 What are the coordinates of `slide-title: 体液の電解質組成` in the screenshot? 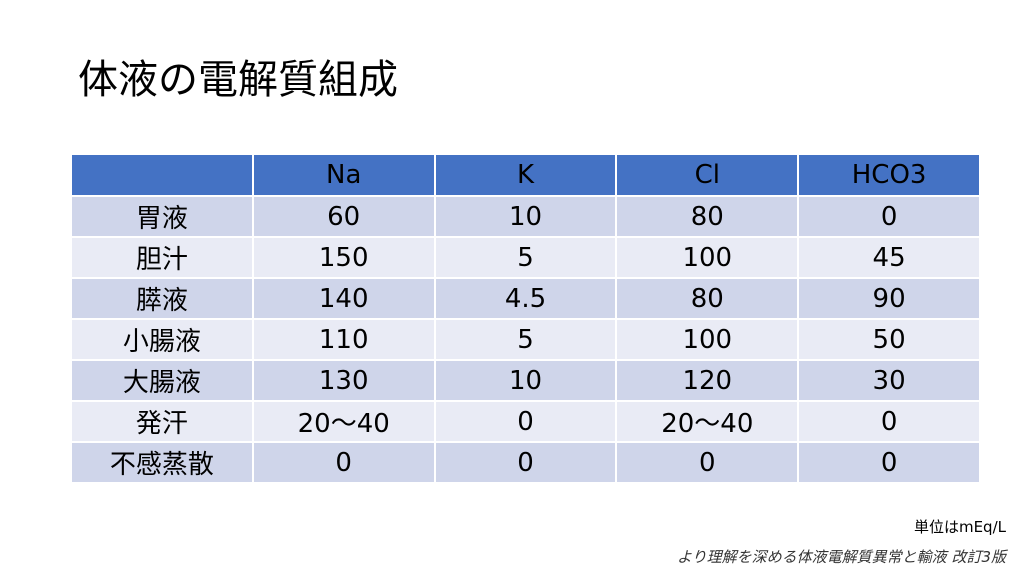 It's located at (238, 80).